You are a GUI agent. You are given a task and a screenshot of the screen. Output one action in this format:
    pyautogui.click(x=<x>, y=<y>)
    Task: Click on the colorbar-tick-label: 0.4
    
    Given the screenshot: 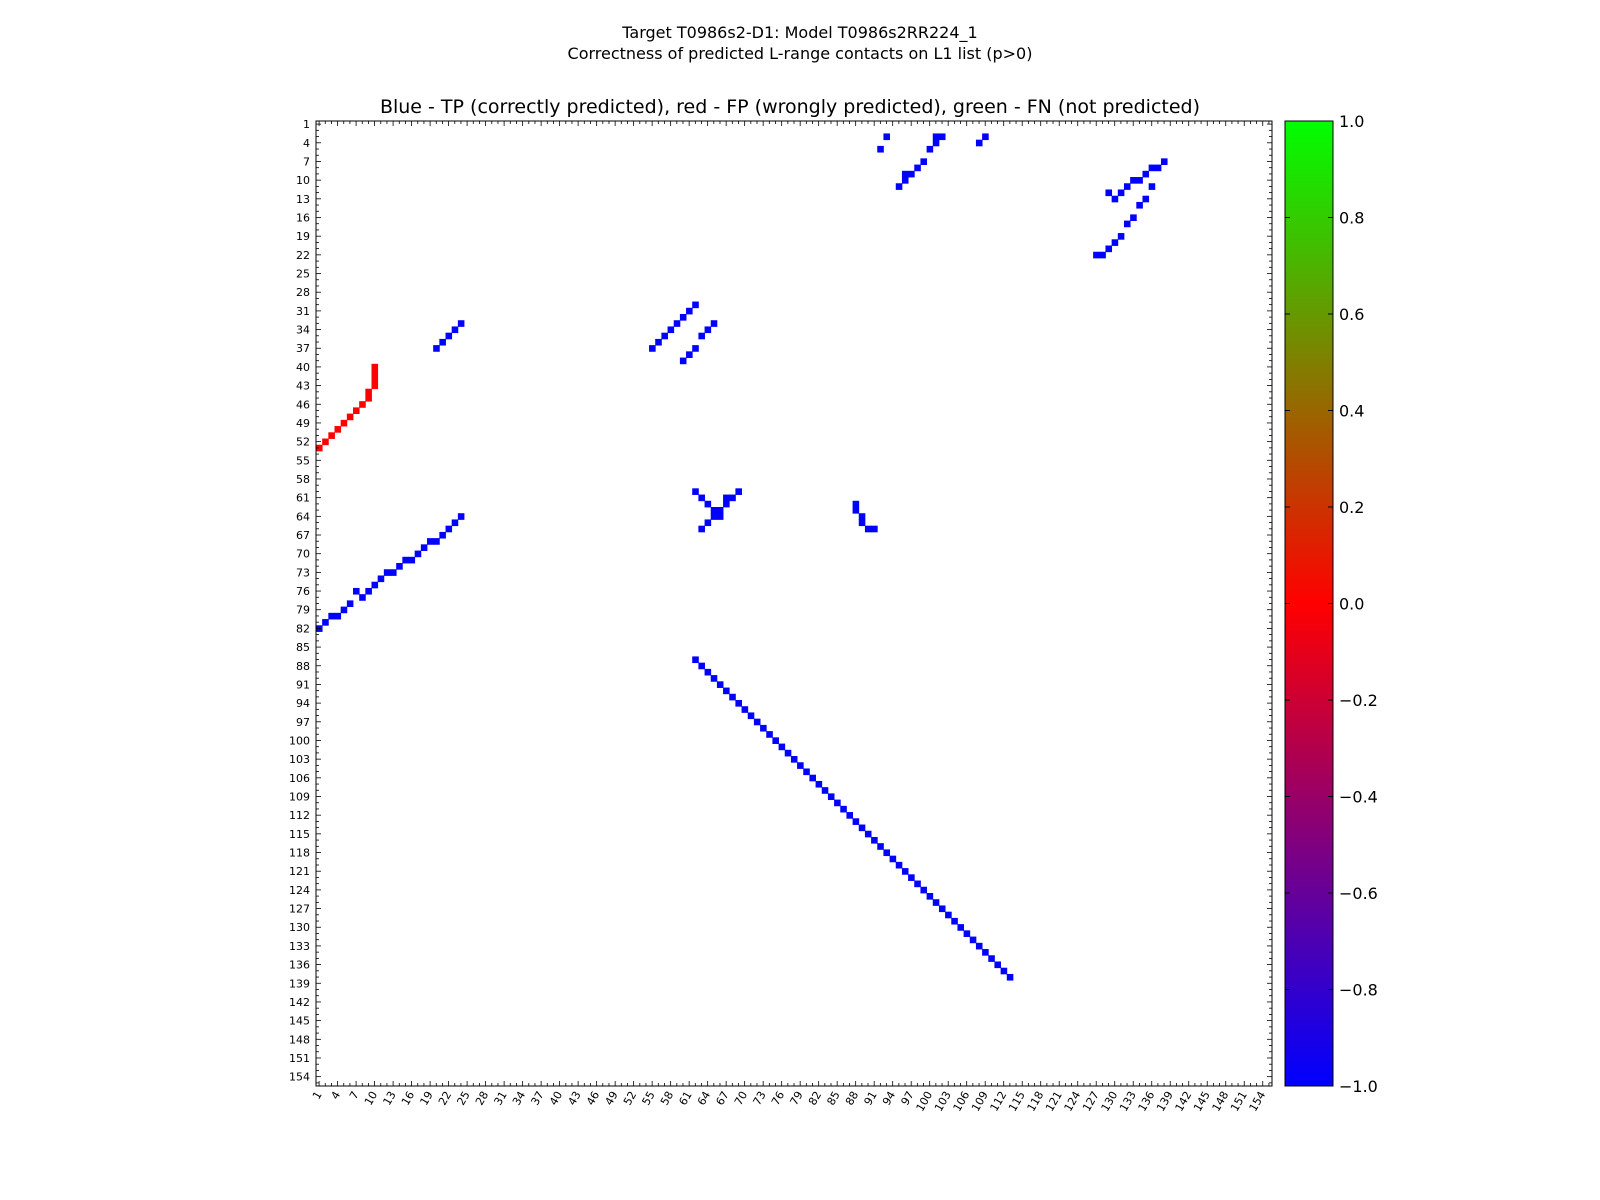 What is the action you would take?
    pyautogui.click(x=1351, y=411)
    